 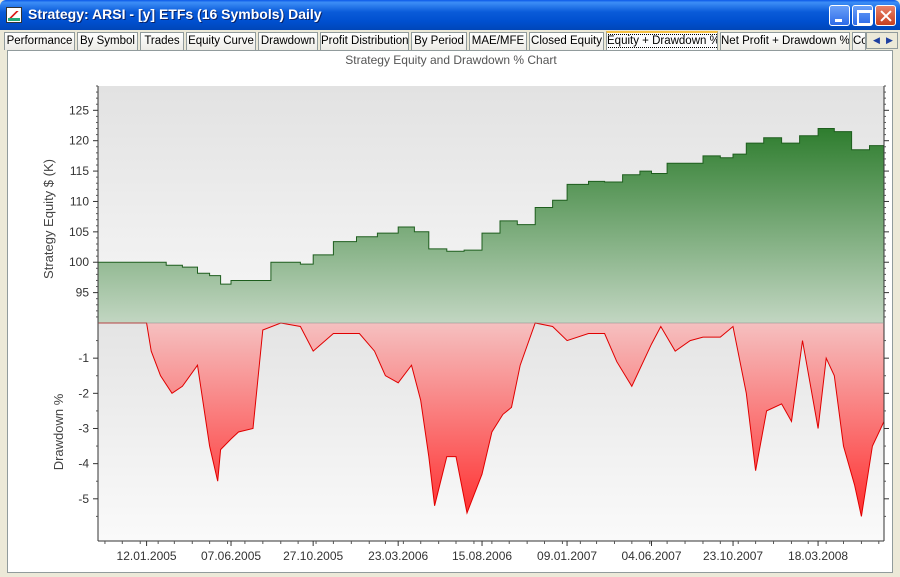 What do you see at coordinates (48, 219) in the screenshot?
I see `equity-y-axis-label: Strategy Equity $ (K)` at bounding box center [48, 219].